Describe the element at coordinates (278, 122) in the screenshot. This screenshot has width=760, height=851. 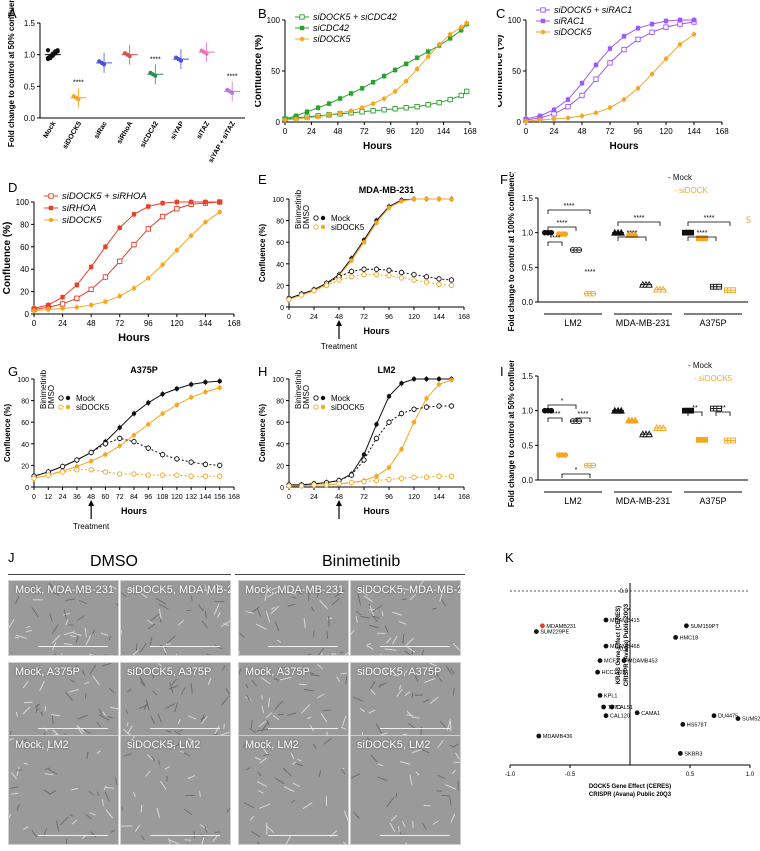
I see `y-tick-label: 0` at that location.